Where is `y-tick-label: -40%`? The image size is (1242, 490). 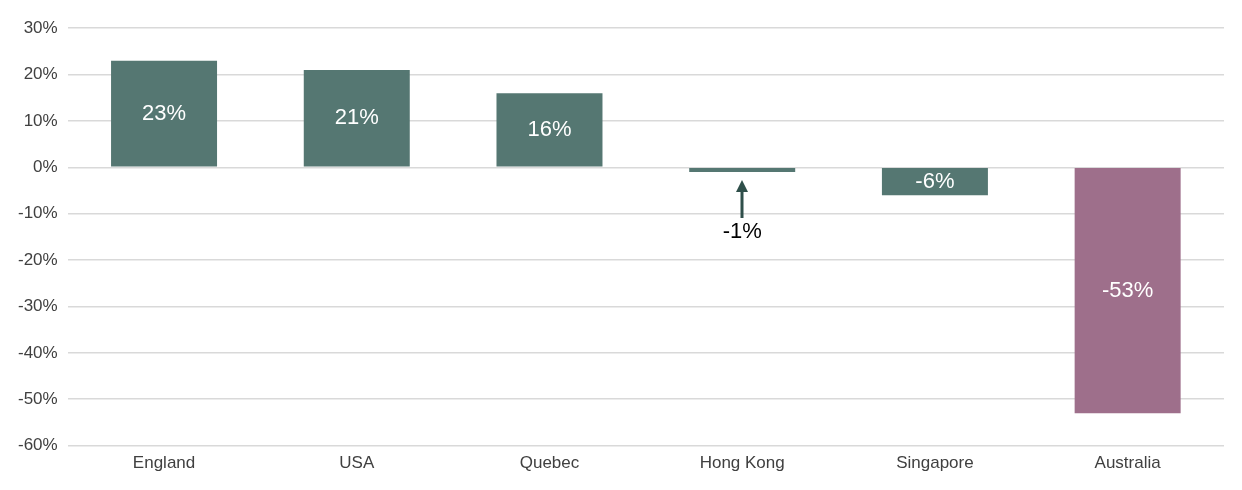
y-tick-label: -40% is located at coordinates (38, 352).